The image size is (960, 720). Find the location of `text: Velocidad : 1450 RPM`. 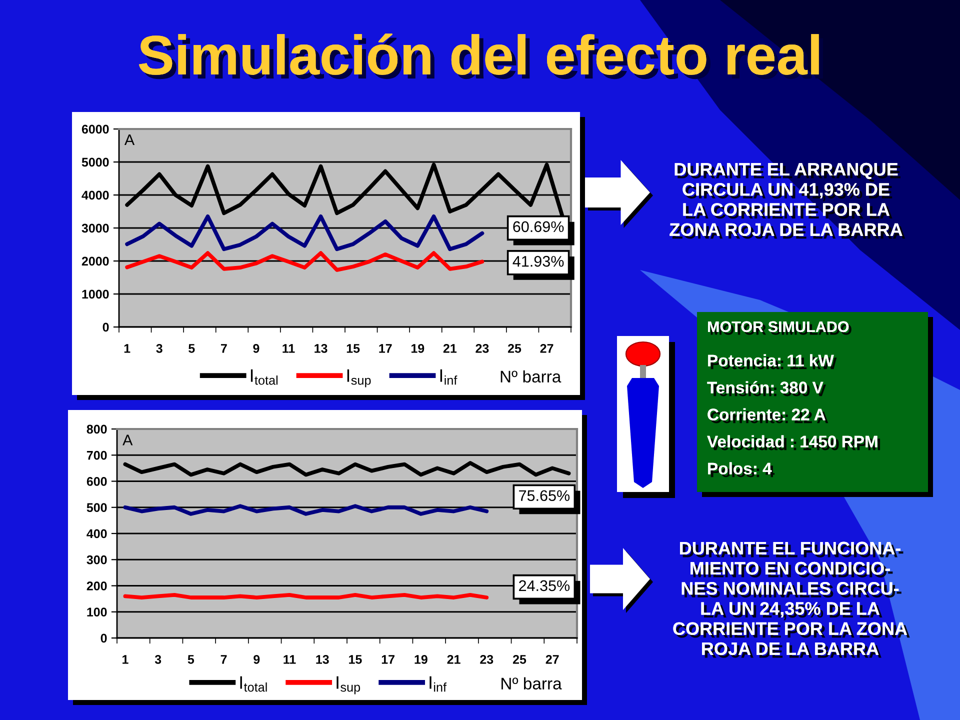

text: Velocidad : 1450 RPM is located at coordinates (793, 442).